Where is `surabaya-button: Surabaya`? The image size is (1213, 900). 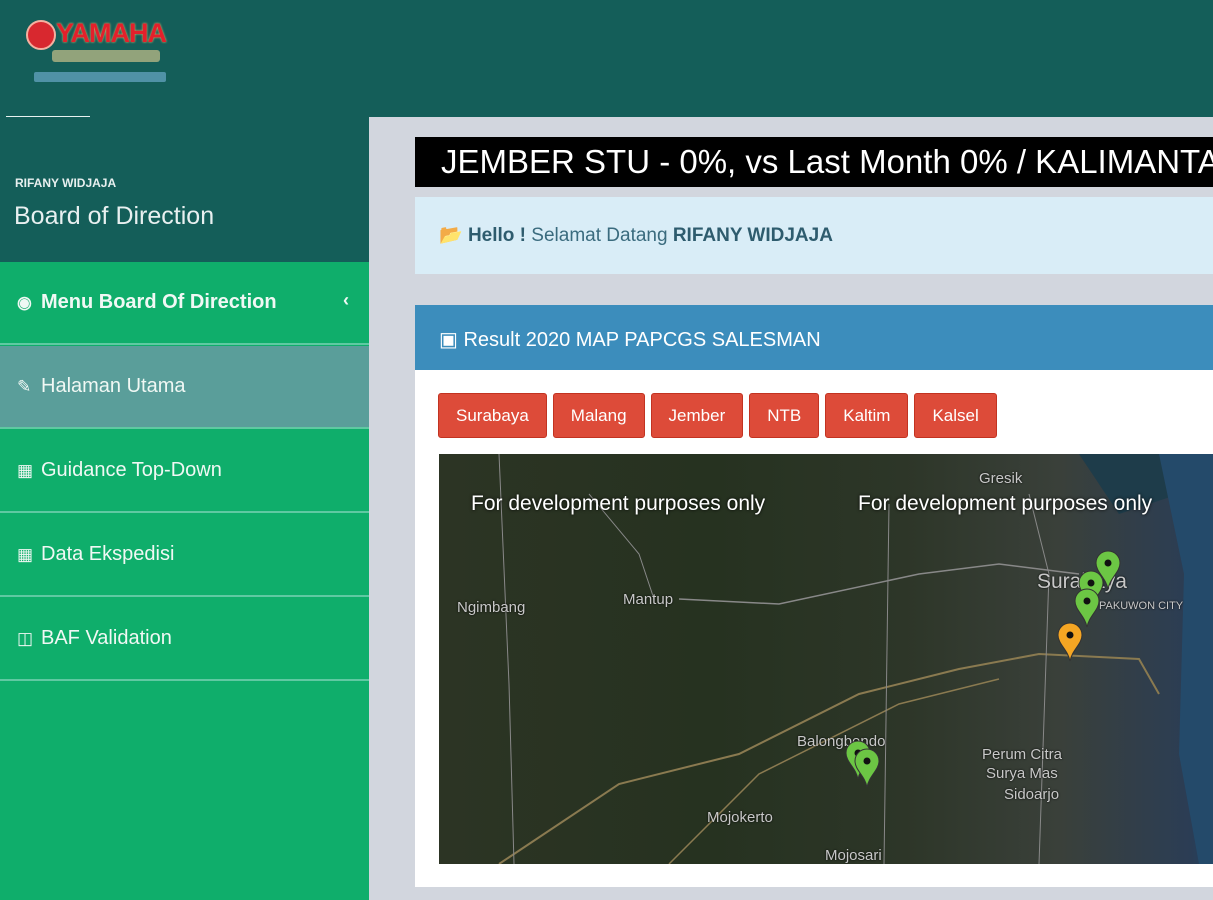 surabaya-button: Surabaya is located at coordinates (492, 415).